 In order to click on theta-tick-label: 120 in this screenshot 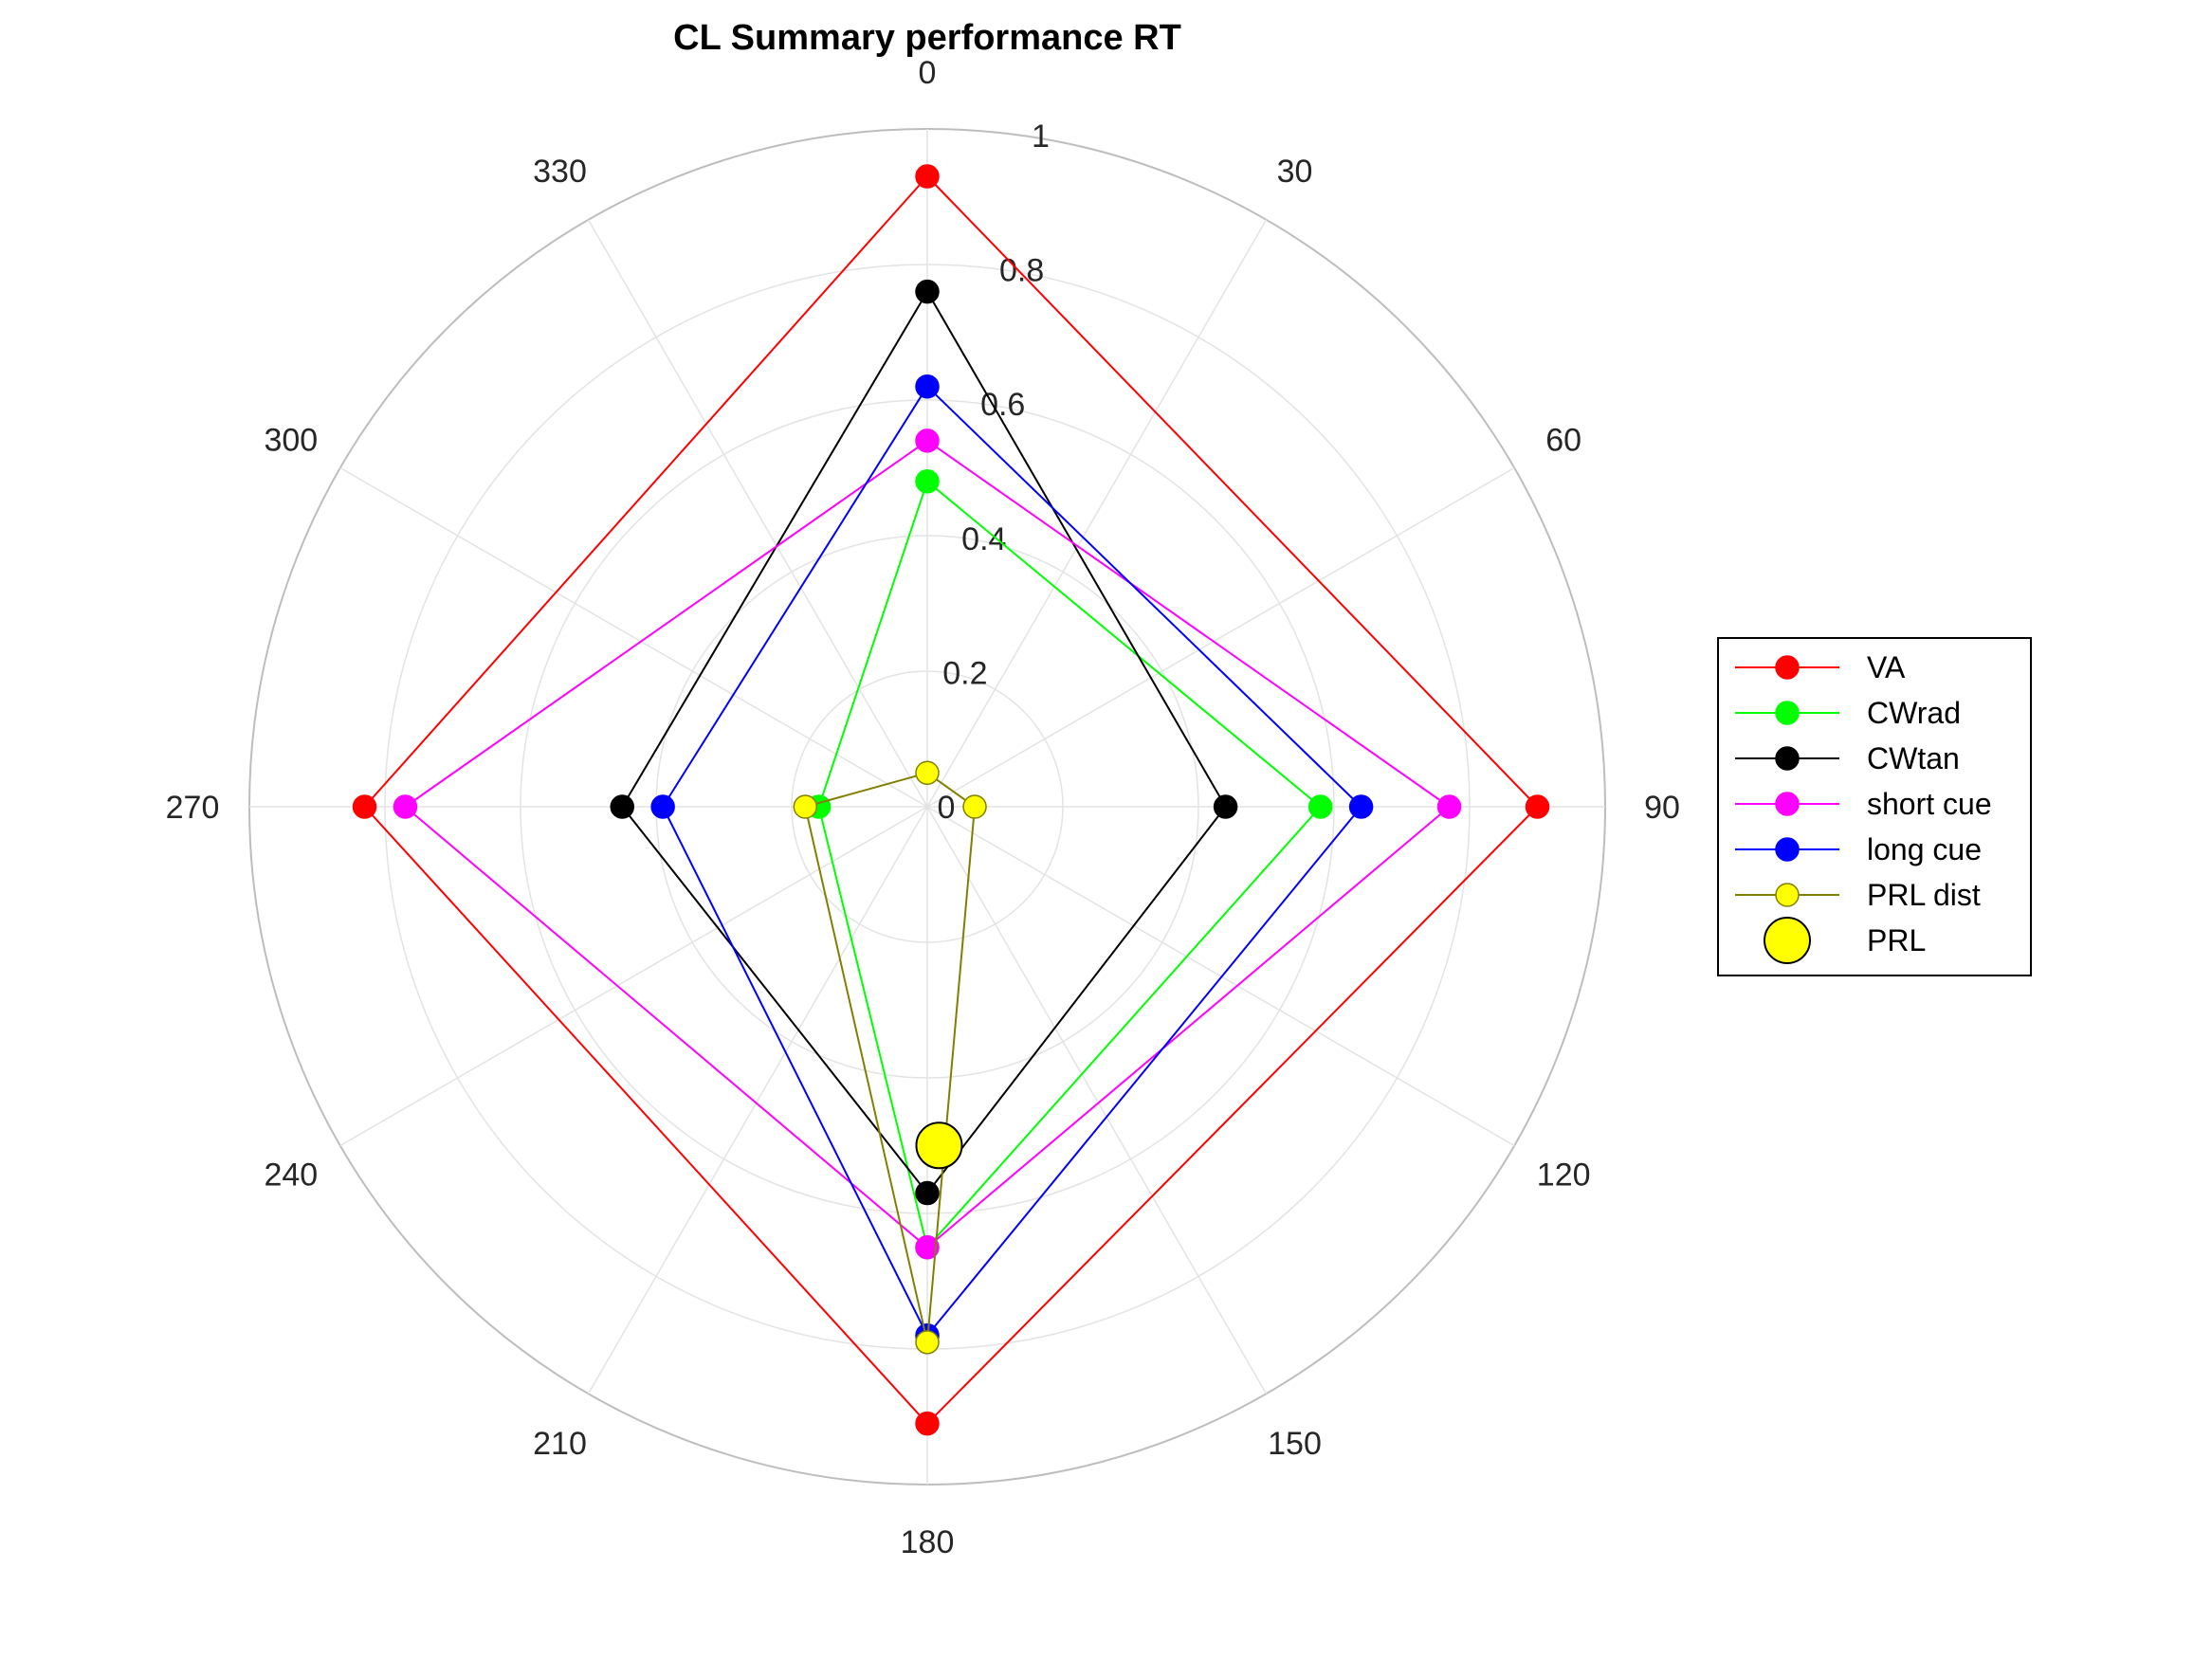, I will do `click(1564, 1176)`.